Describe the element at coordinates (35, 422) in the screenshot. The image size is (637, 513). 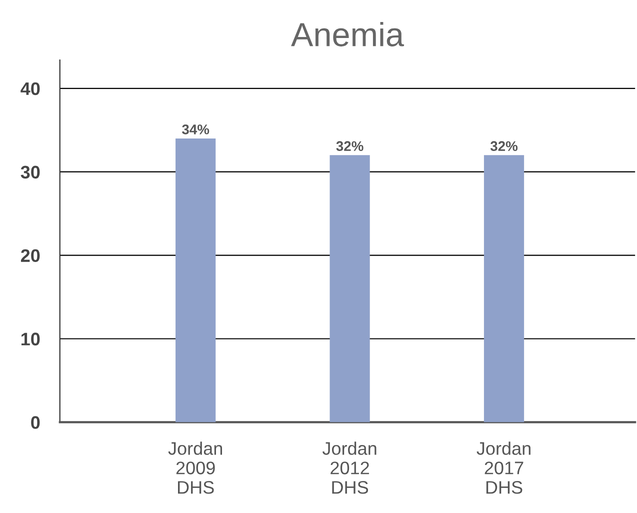
I see `y-tick-label: 0` at that location.